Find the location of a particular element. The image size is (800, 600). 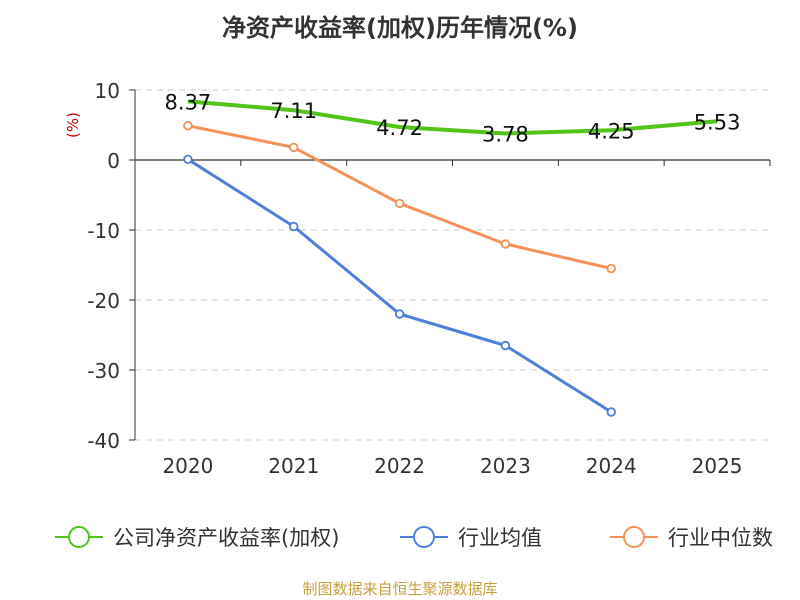

legend: 公司净资产收益率(加权) 行业均值 行业中位数 is located at coordinates (414, 538).